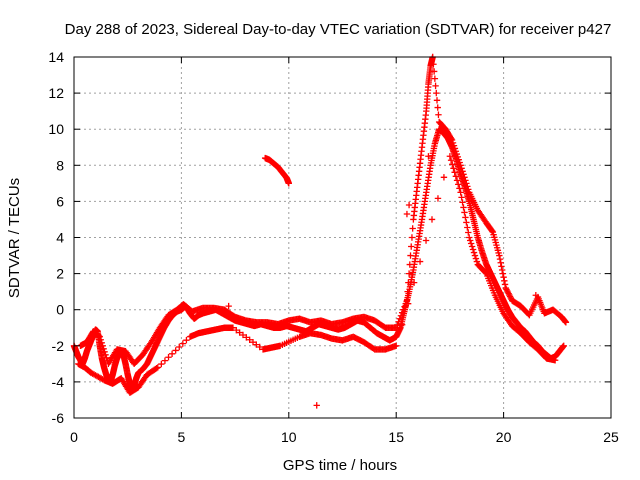 The height and width of the screenshot is (480, 640). I want to click on data-point-main-trace, so click(563, 345).